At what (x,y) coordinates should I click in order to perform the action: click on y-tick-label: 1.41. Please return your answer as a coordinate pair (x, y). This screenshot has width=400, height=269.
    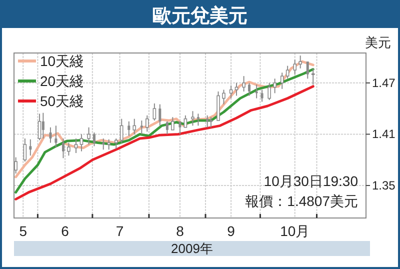
    Looking at the image, I should click on (384, 134).